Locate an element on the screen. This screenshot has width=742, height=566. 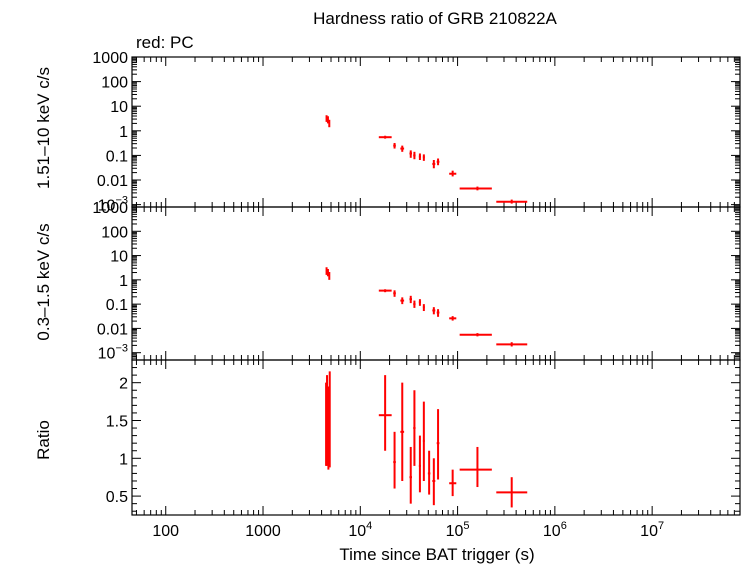
x-tick-label: 10⁷ is located at coordinates (652, 530).